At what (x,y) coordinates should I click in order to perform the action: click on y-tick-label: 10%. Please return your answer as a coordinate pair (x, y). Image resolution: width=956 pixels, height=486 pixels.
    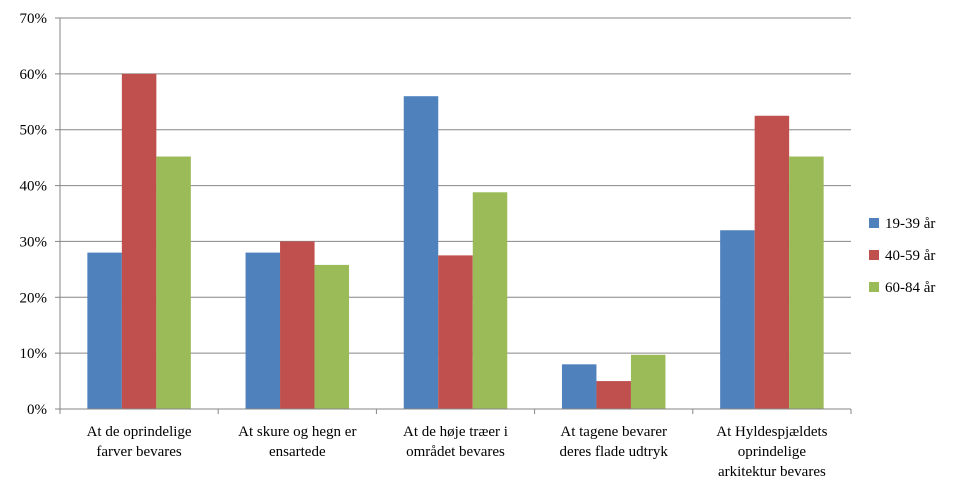
    Looking at the image, I should click on (34, 354).